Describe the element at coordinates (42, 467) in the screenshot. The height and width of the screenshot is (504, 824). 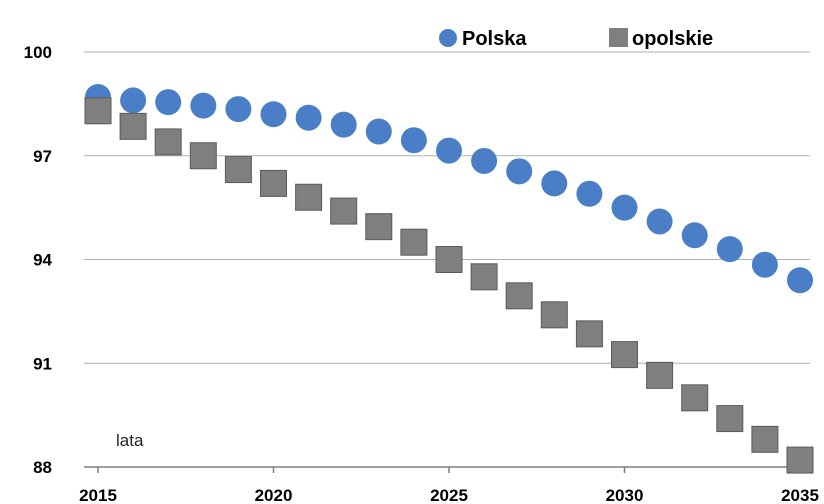
I see `y-tick-label: 88` at that location.